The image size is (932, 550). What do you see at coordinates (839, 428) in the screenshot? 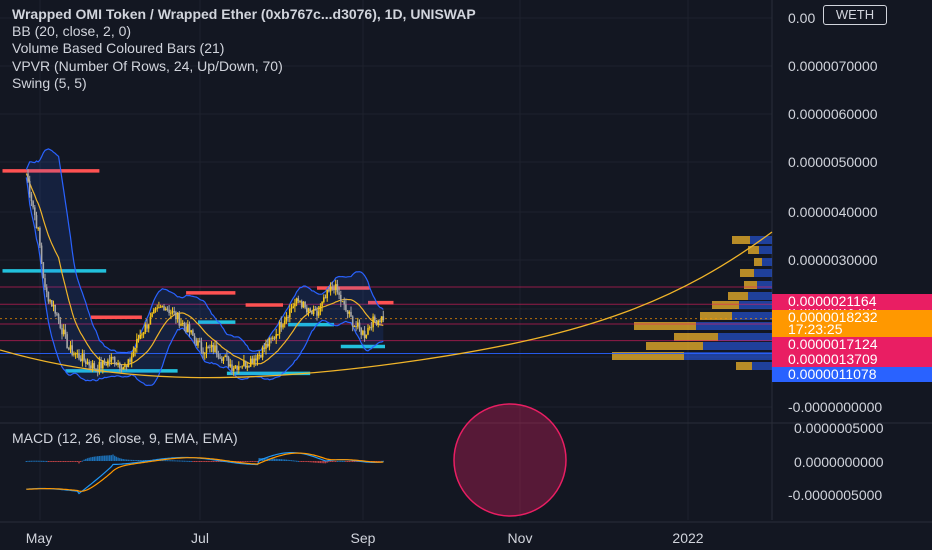
I see `macd-axis-label: 0.0000005000` at bounding box center [839, 428].